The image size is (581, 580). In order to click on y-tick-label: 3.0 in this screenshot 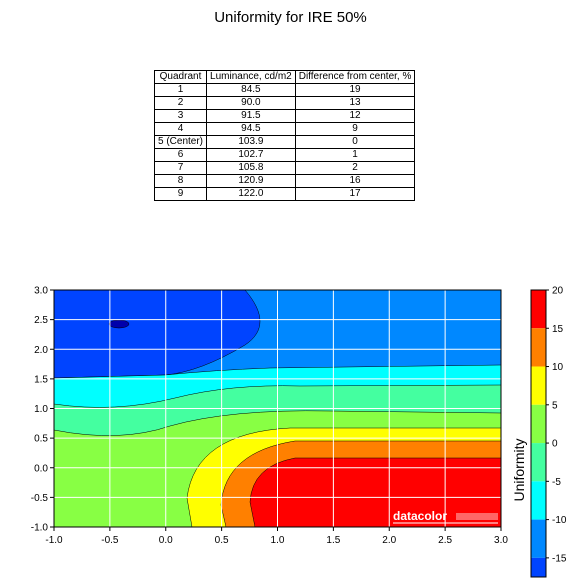, I will do `click(41, 291)`.